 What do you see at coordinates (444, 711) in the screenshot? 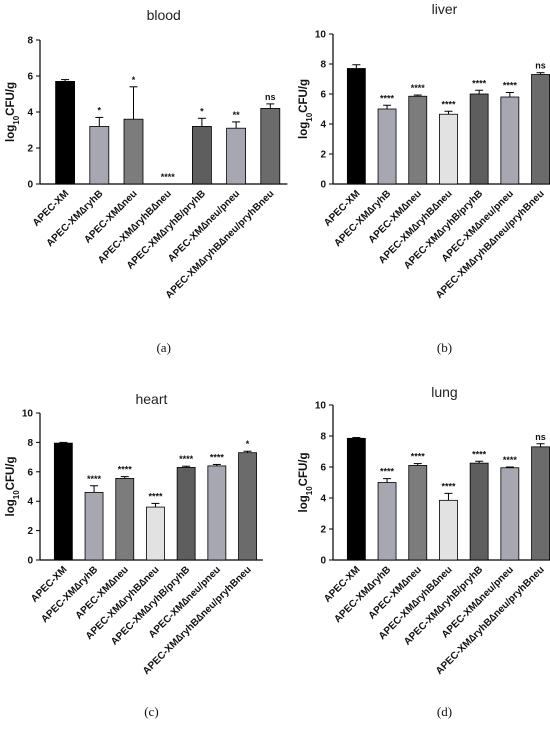
I see `panel-label: (d)` at bounding box center [444, 711].